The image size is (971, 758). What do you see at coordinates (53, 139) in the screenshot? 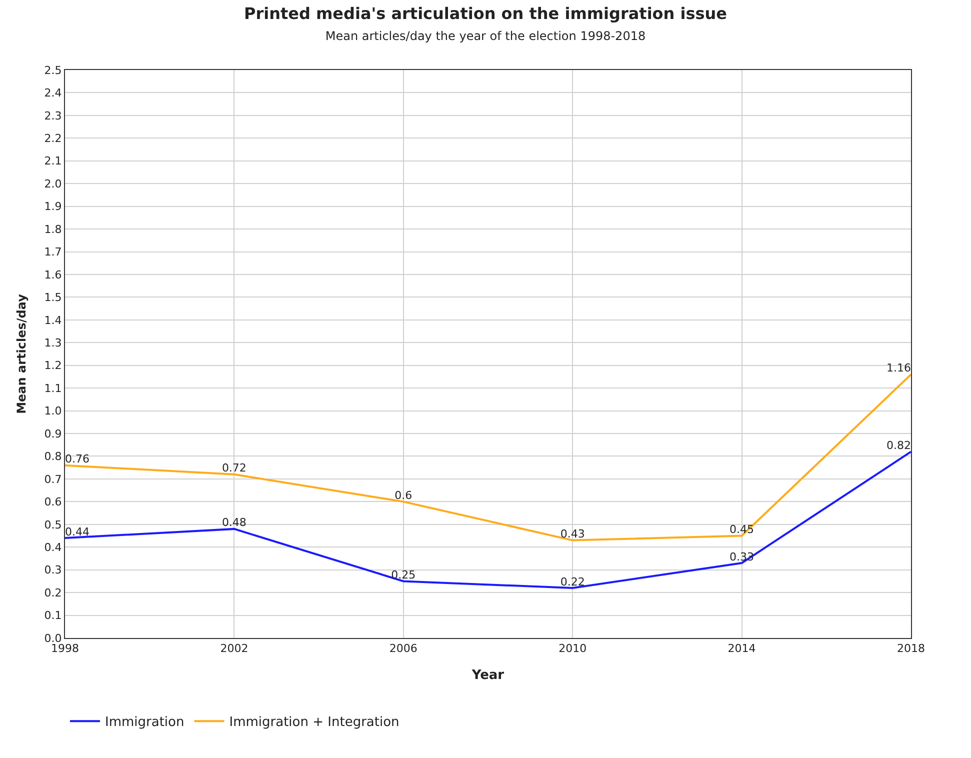
I see `y-tick-label: 2.2` at bounding box center [53, 139].